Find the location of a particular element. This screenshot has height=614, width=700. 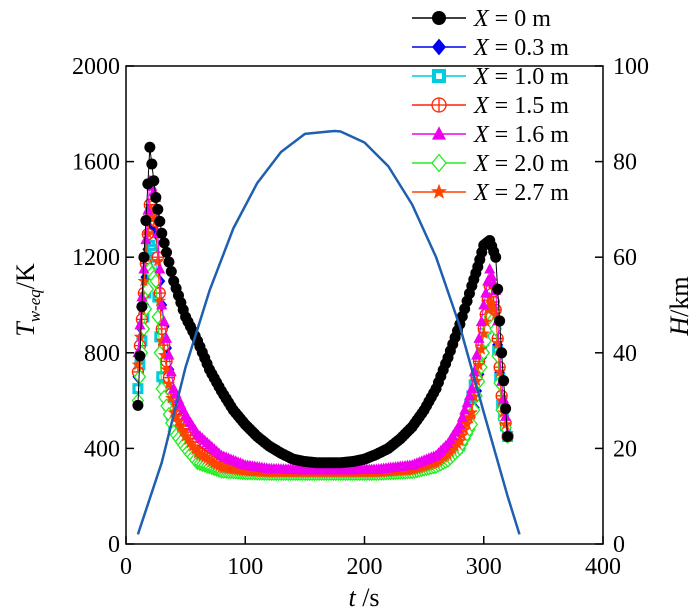

x-tick-label: 300 is located at coordinates (484, 567).